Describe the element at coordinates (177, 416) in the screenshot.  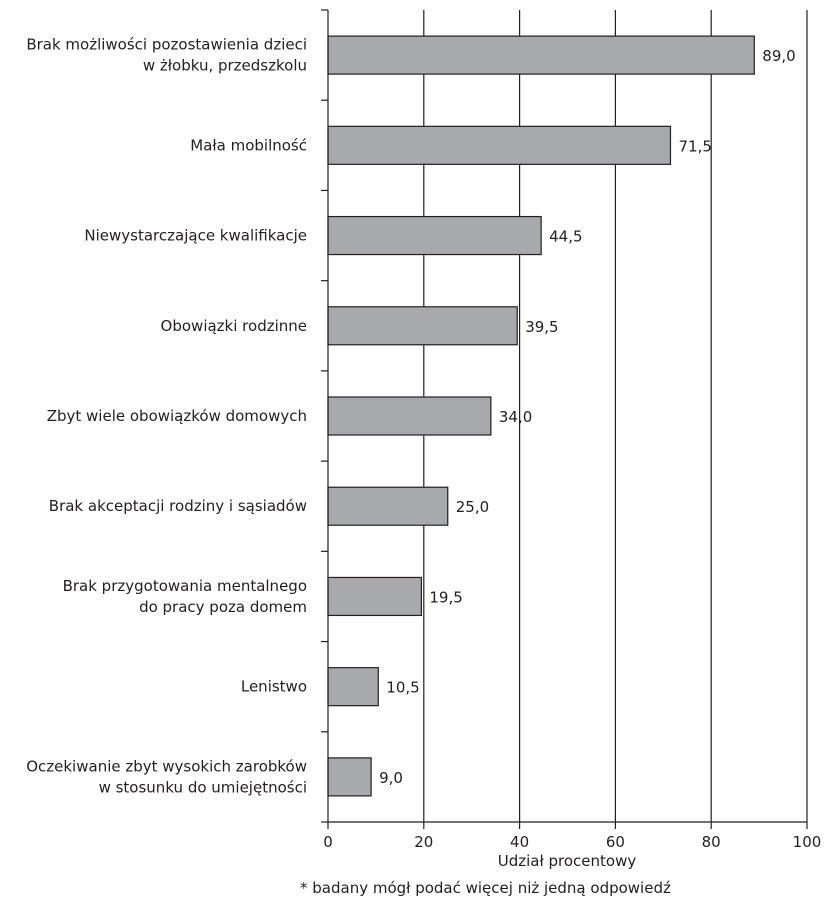
I see `category-label: Zbyt wiele obowiązków domowych` at that location.